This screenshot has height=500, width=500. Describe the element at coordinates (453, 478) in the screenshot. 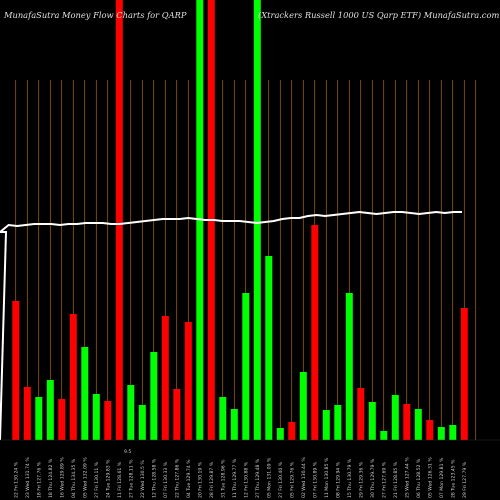

I see `x-tick-label: 28 Tue 123.45 %` at that location.